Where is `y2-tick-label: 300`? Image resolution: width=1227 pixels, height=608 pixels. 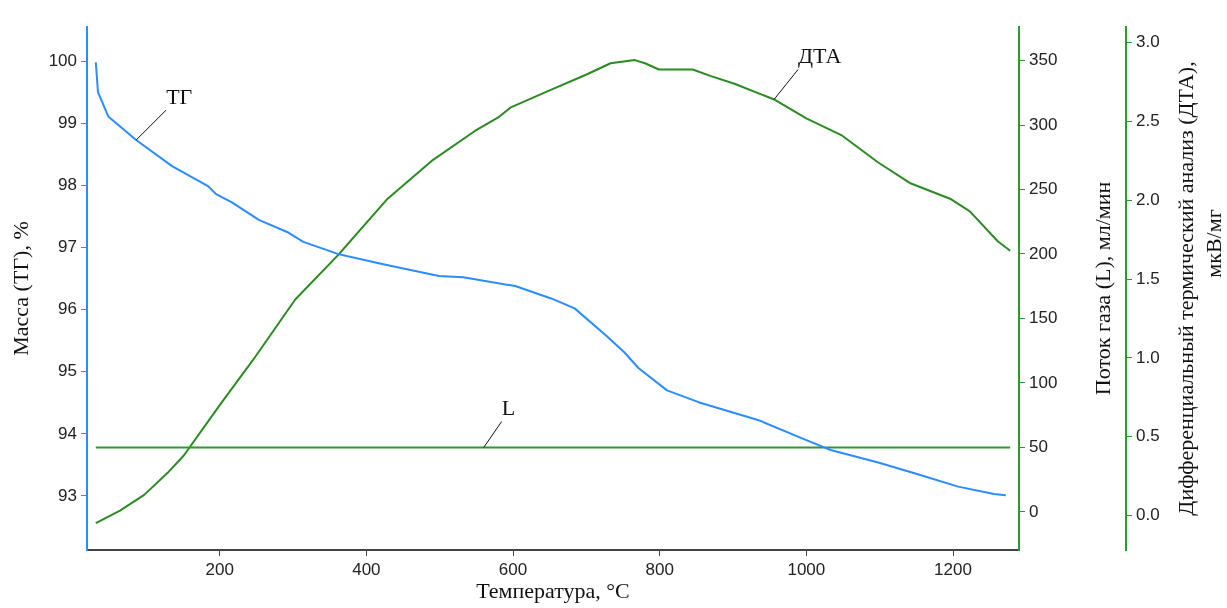
y2-tick-label: 300 is located at coordinates (1043, 124).